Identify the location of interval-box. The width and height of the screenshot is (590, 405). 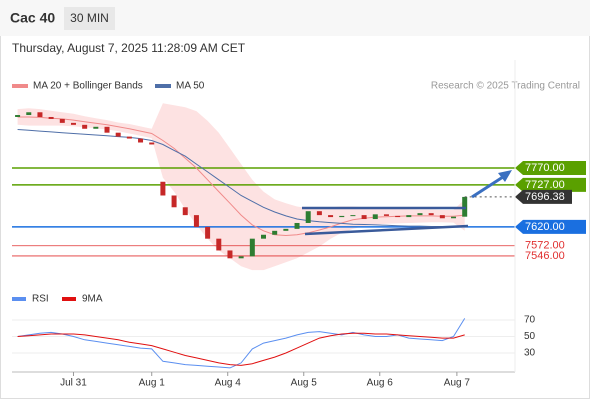
(89, 18).